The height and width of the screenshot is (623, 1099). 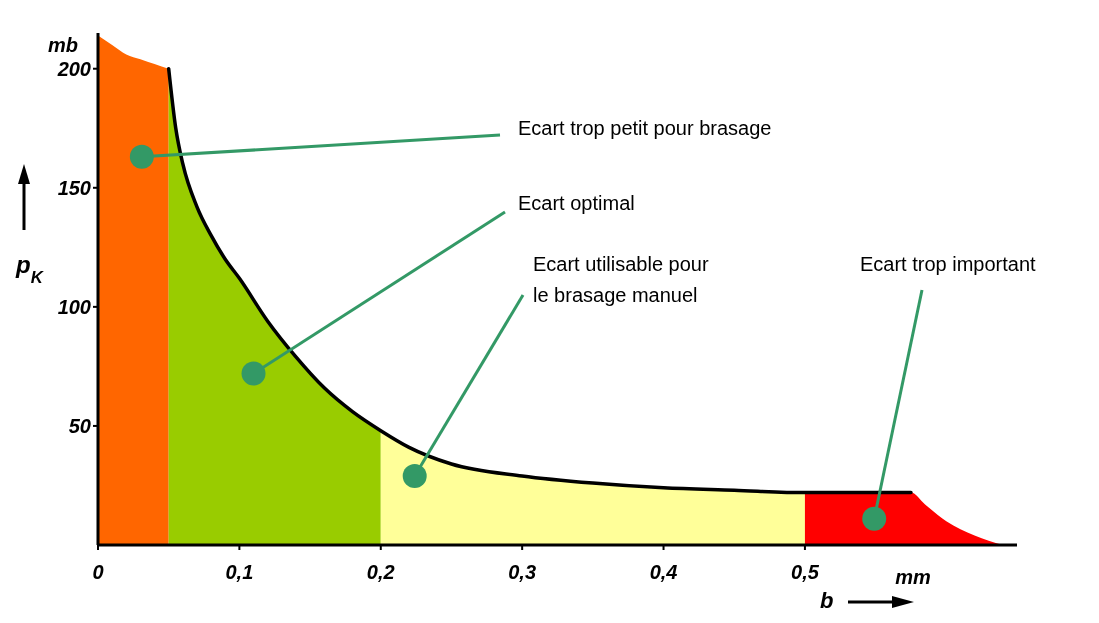 What do you see at coordinates (913, 577) in the screenshot?
I see `text: mm` at bounding box center [913, 577].